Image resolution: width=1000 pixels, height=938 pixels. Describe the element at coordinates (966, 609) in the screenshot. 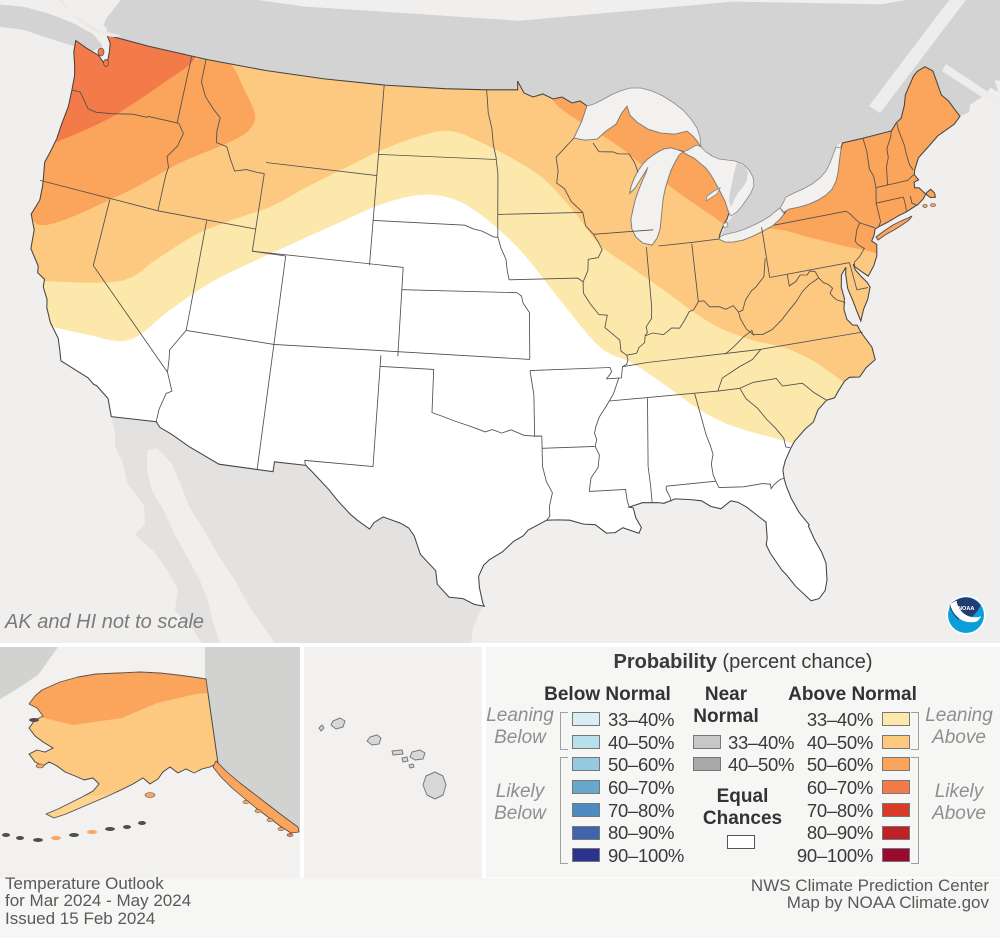

I see `svg-text: NOAA` at that location.